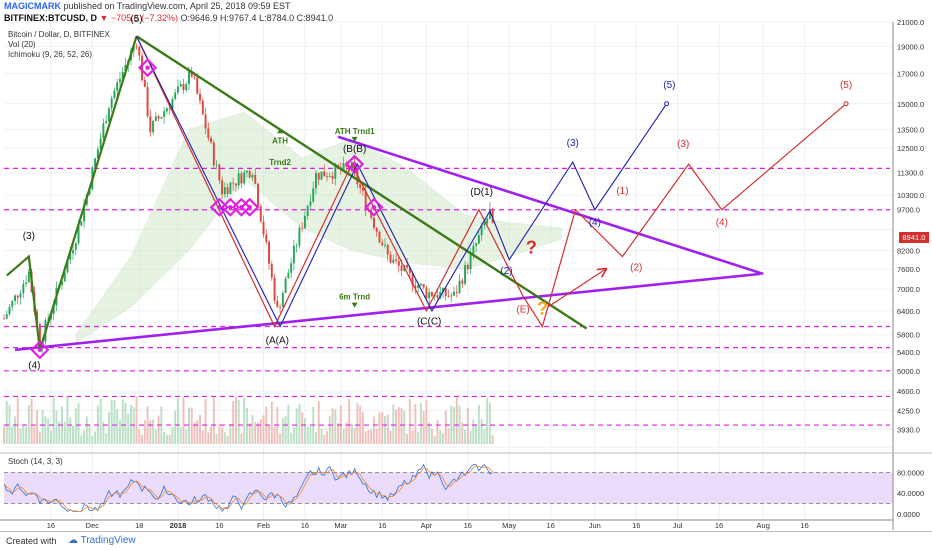 Image resolution: width=932 pixels, height=551 pixels. Describe the element at coordinates (908, 410) in the screenshot. I see `price-tick-label: 4250.0` at that location.